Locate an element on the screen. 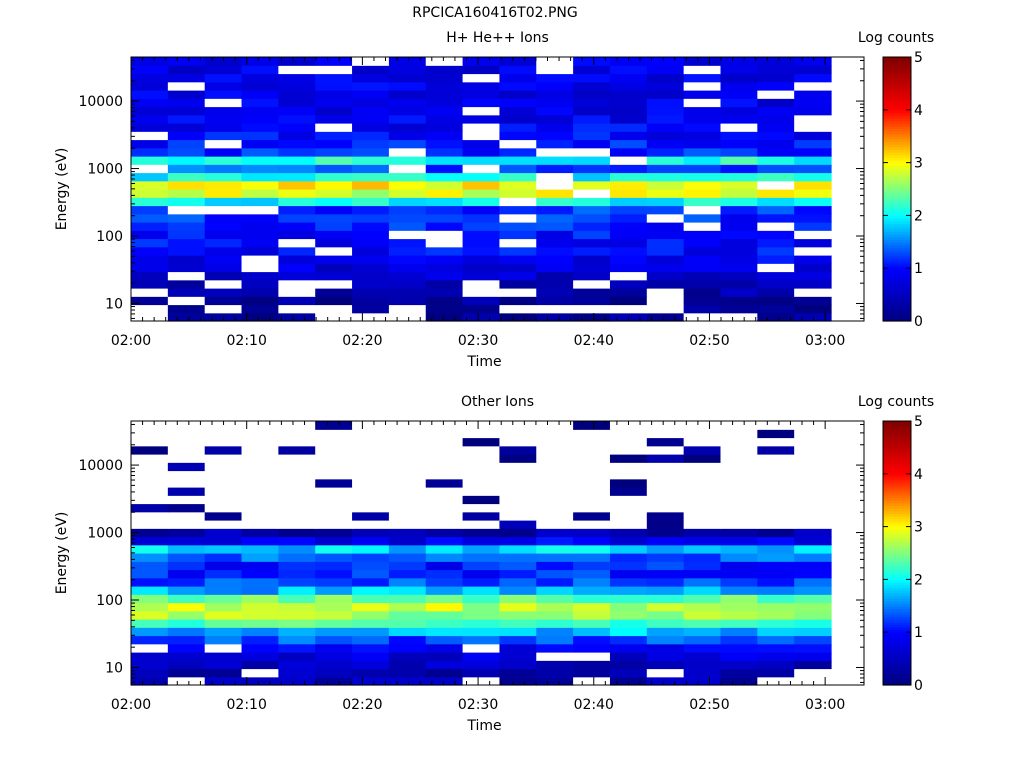 This screenshot has height=768, width=1024. colorbar-label: Log counts is located at coordinates (896, 402).